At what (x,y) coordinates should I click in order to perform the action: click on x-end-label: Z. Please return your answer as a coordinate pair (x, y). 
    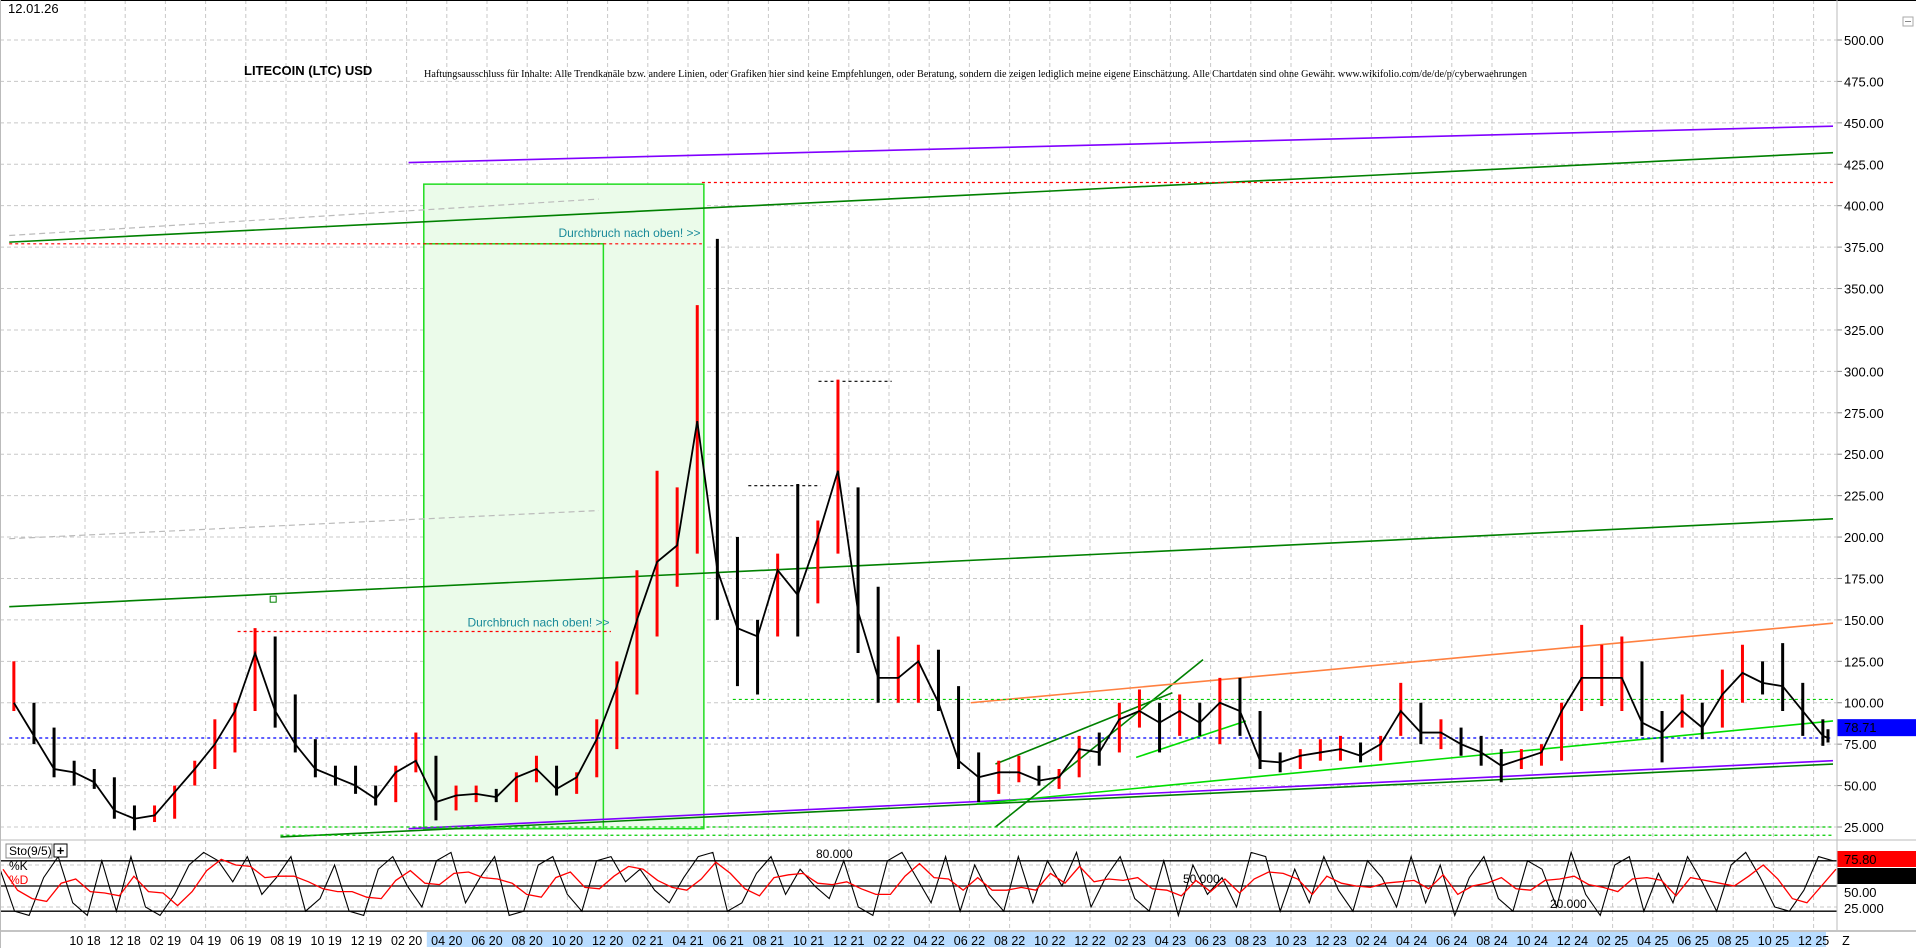
    Looking at the image, I should click on (1846, 941).